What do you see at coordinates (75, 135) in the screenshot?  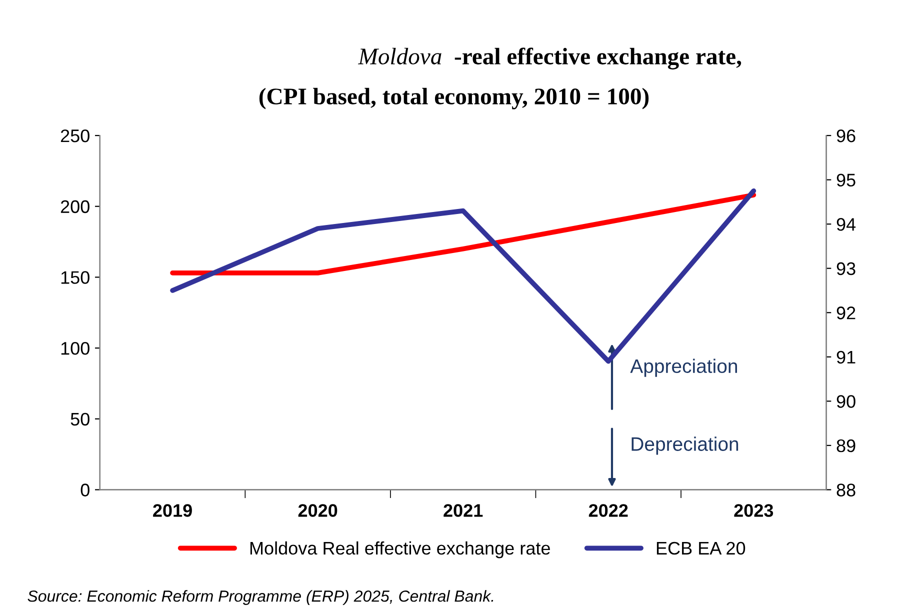 I see `y-tick-label: 250` at bounding box center [75, 135].